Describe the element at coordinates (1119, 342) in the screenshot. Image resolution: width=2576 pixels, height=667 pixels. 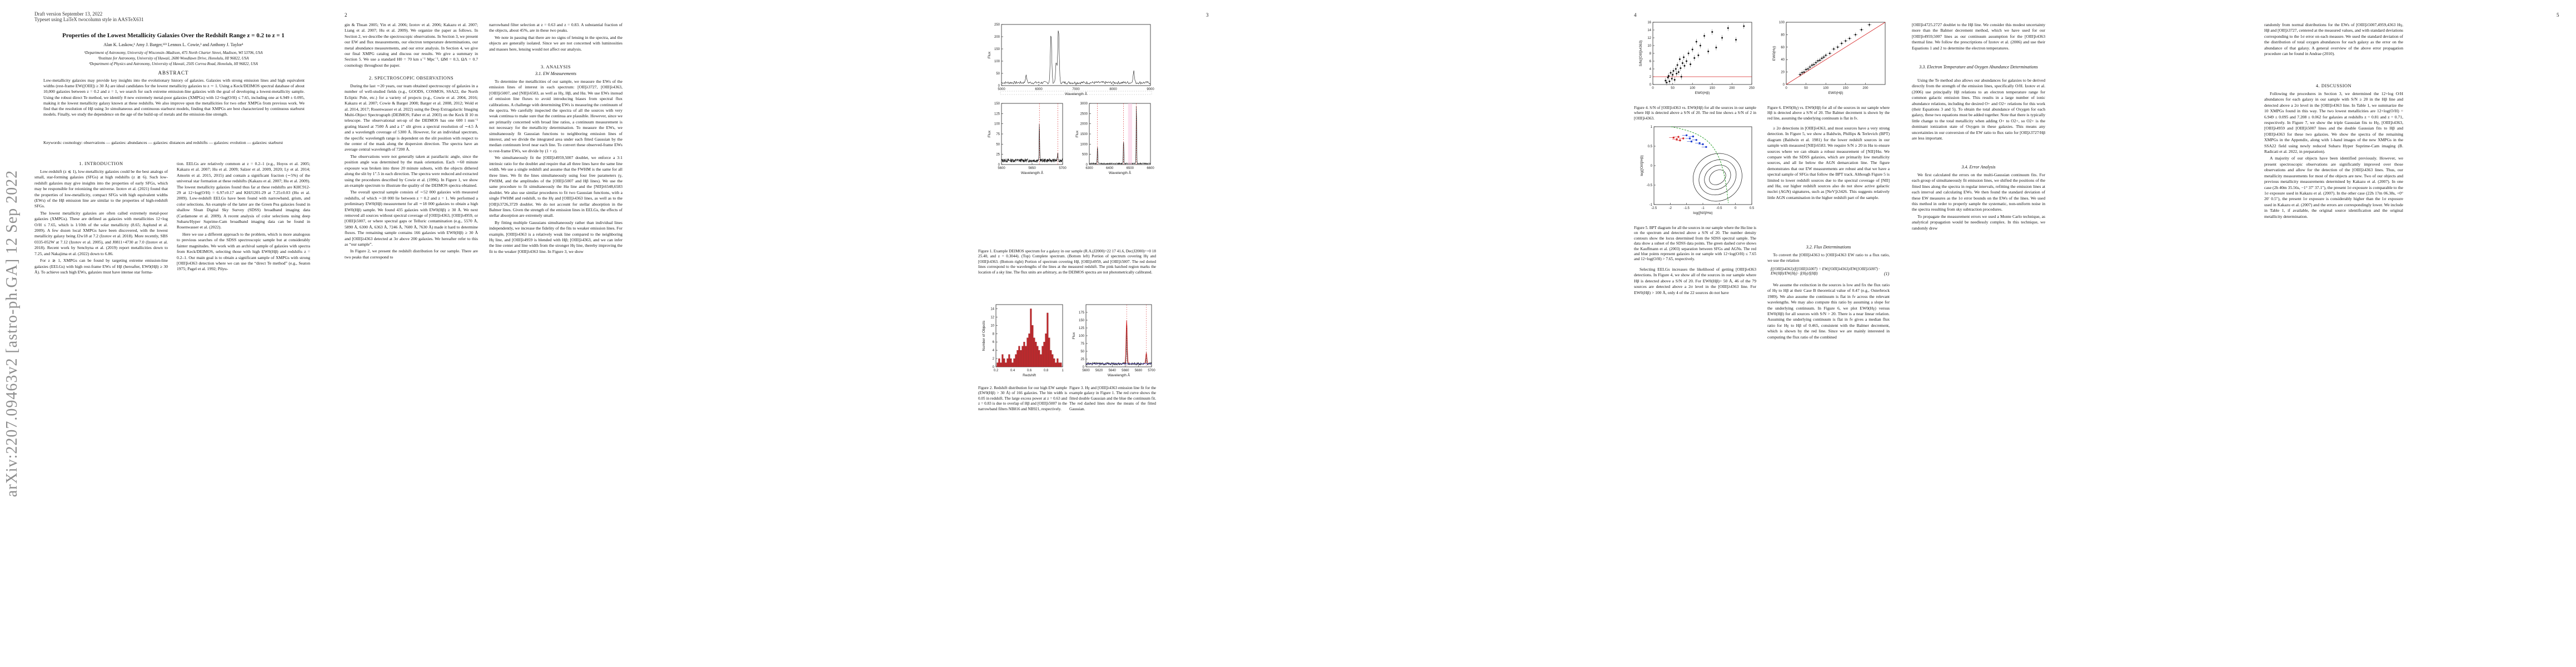
I see `gaussian-fit` at that location.